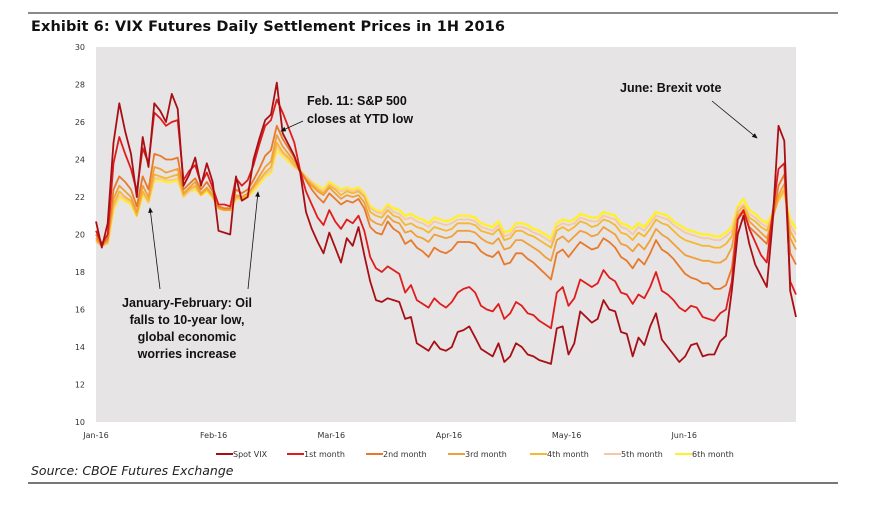  Describe the element at coordinates (734, 119) in the screenshot. I see `annotation-brexit-arrow` at that location.